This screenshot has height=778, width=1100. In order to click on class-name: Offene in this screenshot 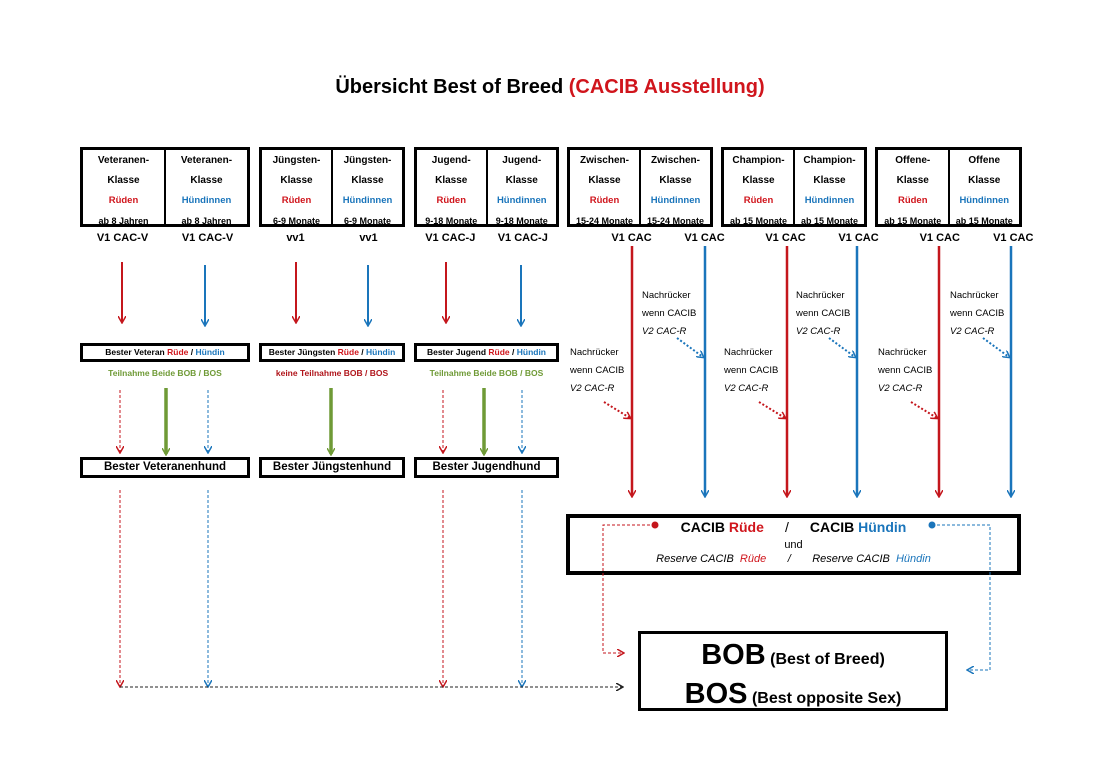, I will do `click(984, 160)`.